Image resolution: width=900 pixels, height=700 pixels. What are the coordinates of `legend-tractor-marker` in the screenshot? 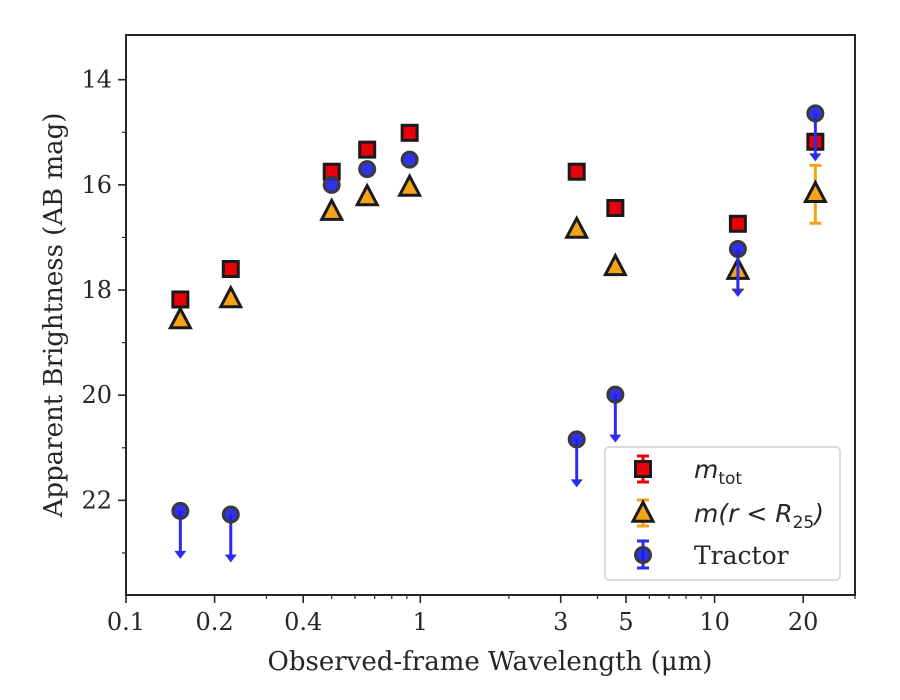 It's located at (643, 555).